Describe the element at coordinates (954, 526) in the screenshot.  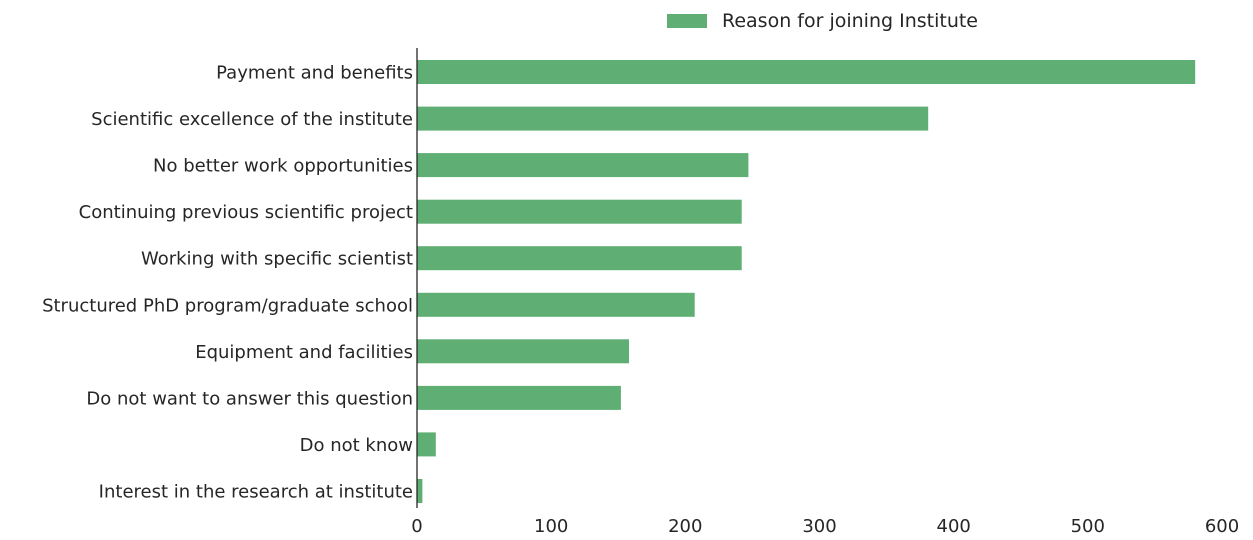
I see `x-tick-label: 400` at that location.